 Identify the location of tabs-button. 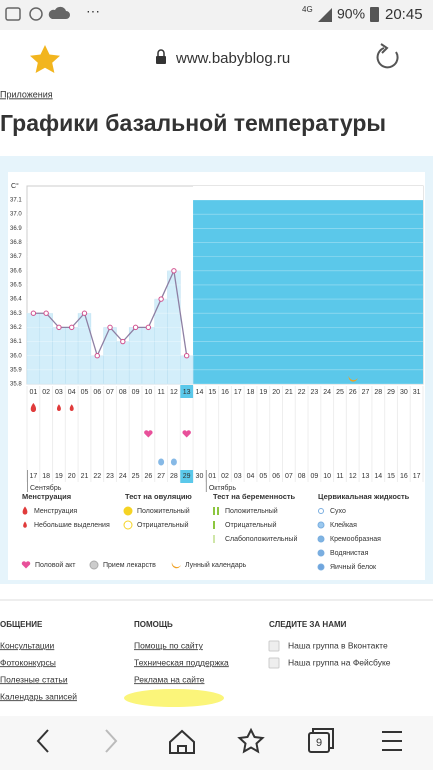
(319, 742).